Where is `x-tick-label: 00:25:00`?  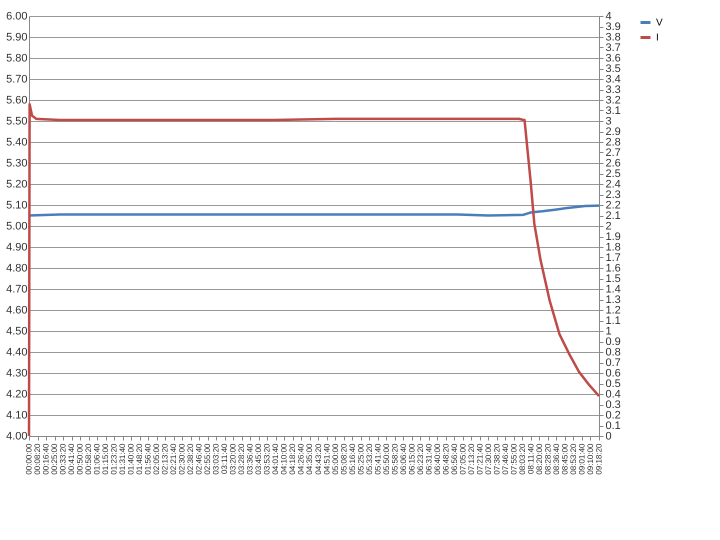
x-tick-label: 00:25:00 is located at coordinates (55, 458).